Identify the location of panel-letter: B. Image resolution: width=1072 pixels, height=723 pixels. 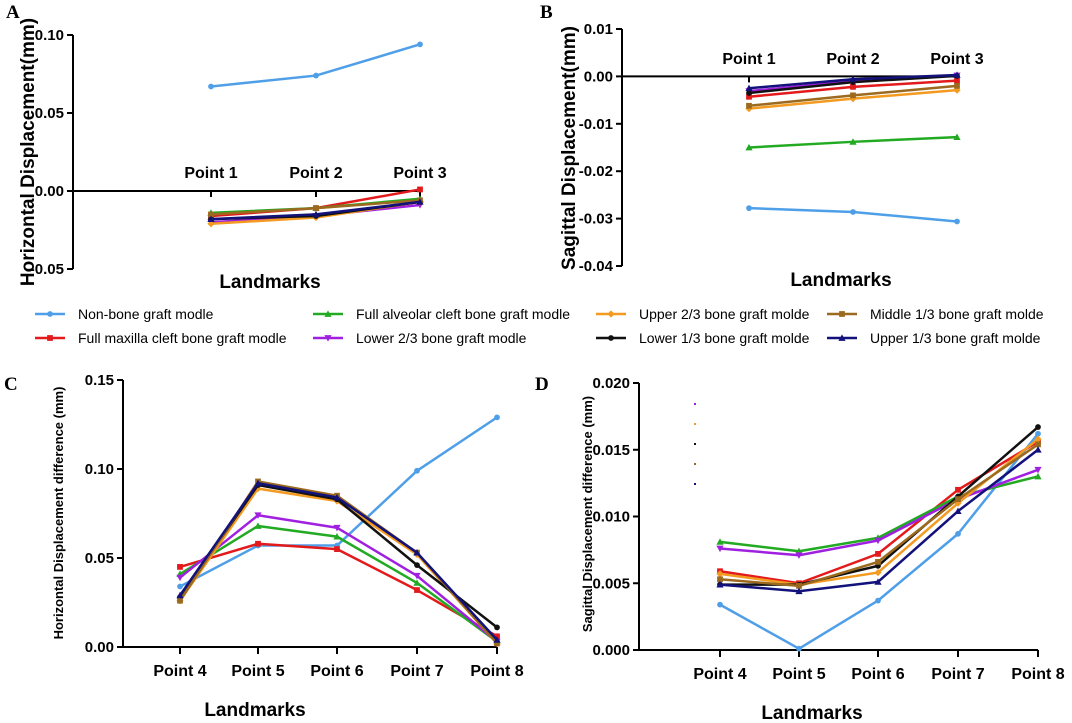
(546, 12).